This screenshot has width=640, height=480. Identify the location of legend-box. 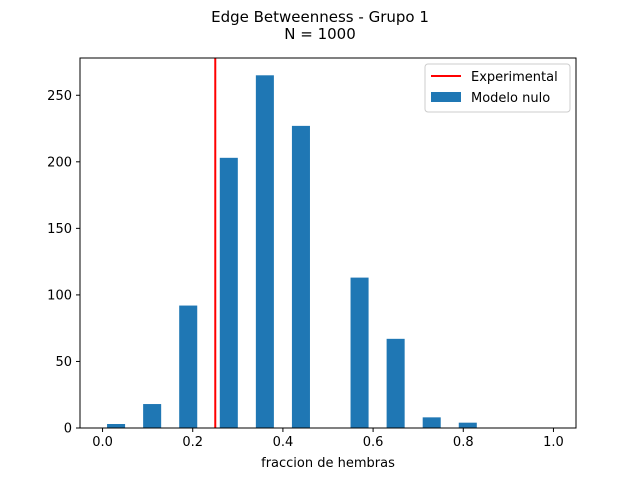
(497, 88).